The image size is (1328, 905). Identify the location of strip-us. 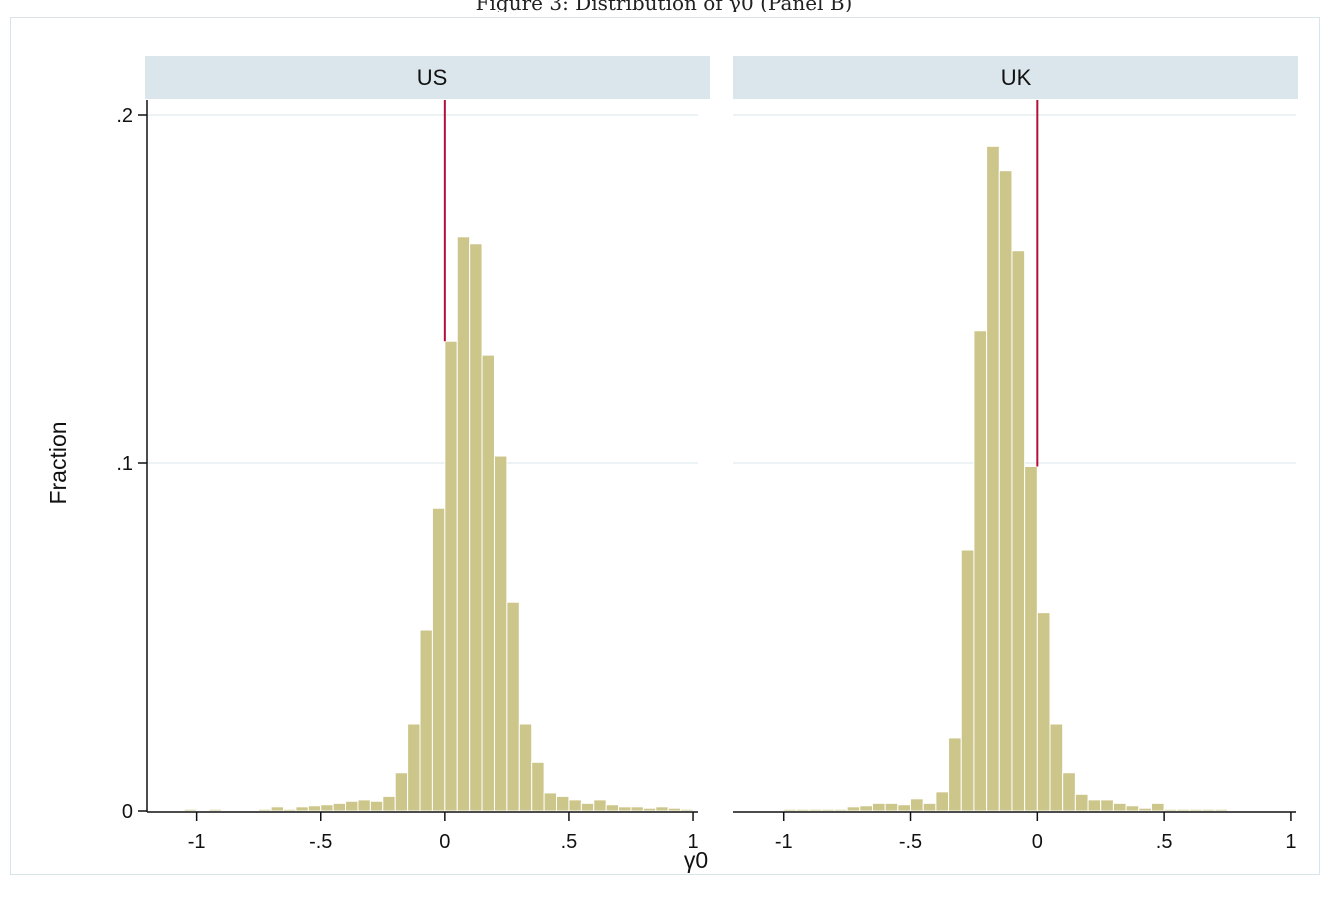
(427, 77).